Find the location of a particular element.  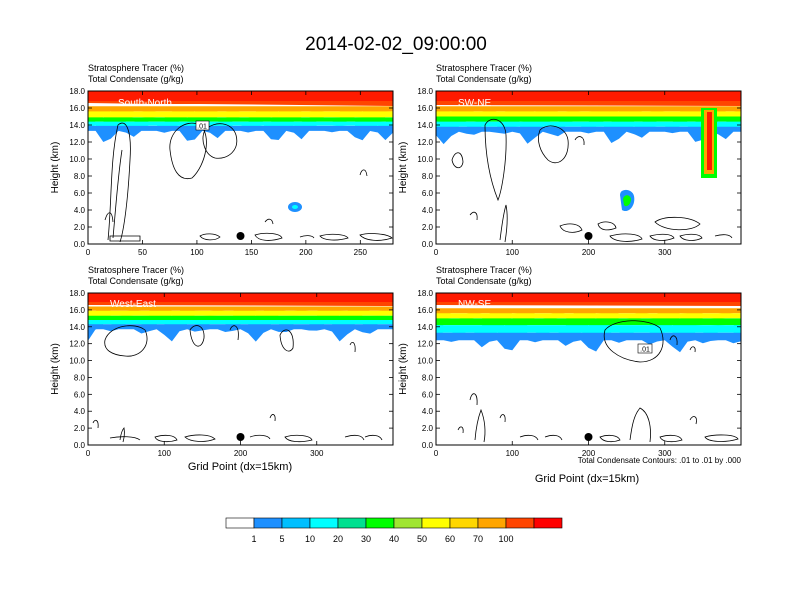

colorbar-label: 100 is located at coordinates (505, 539).